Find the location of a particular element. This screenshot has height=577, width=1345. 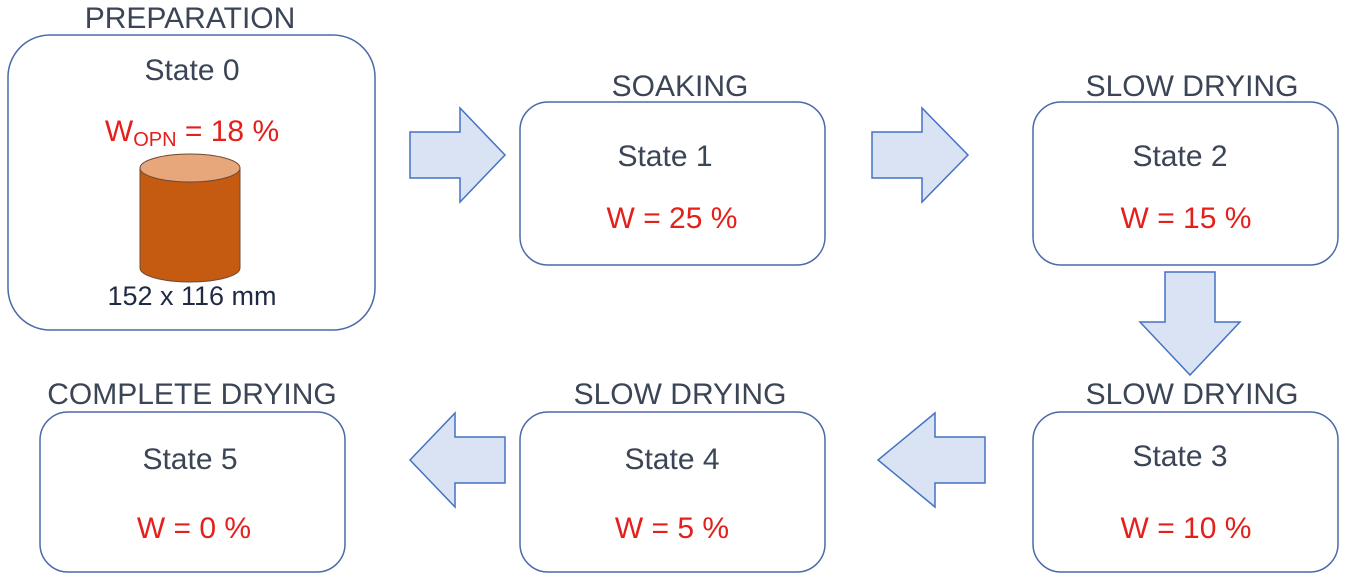

moisture-label: W = 5 % is located at coordinates (672, 528).